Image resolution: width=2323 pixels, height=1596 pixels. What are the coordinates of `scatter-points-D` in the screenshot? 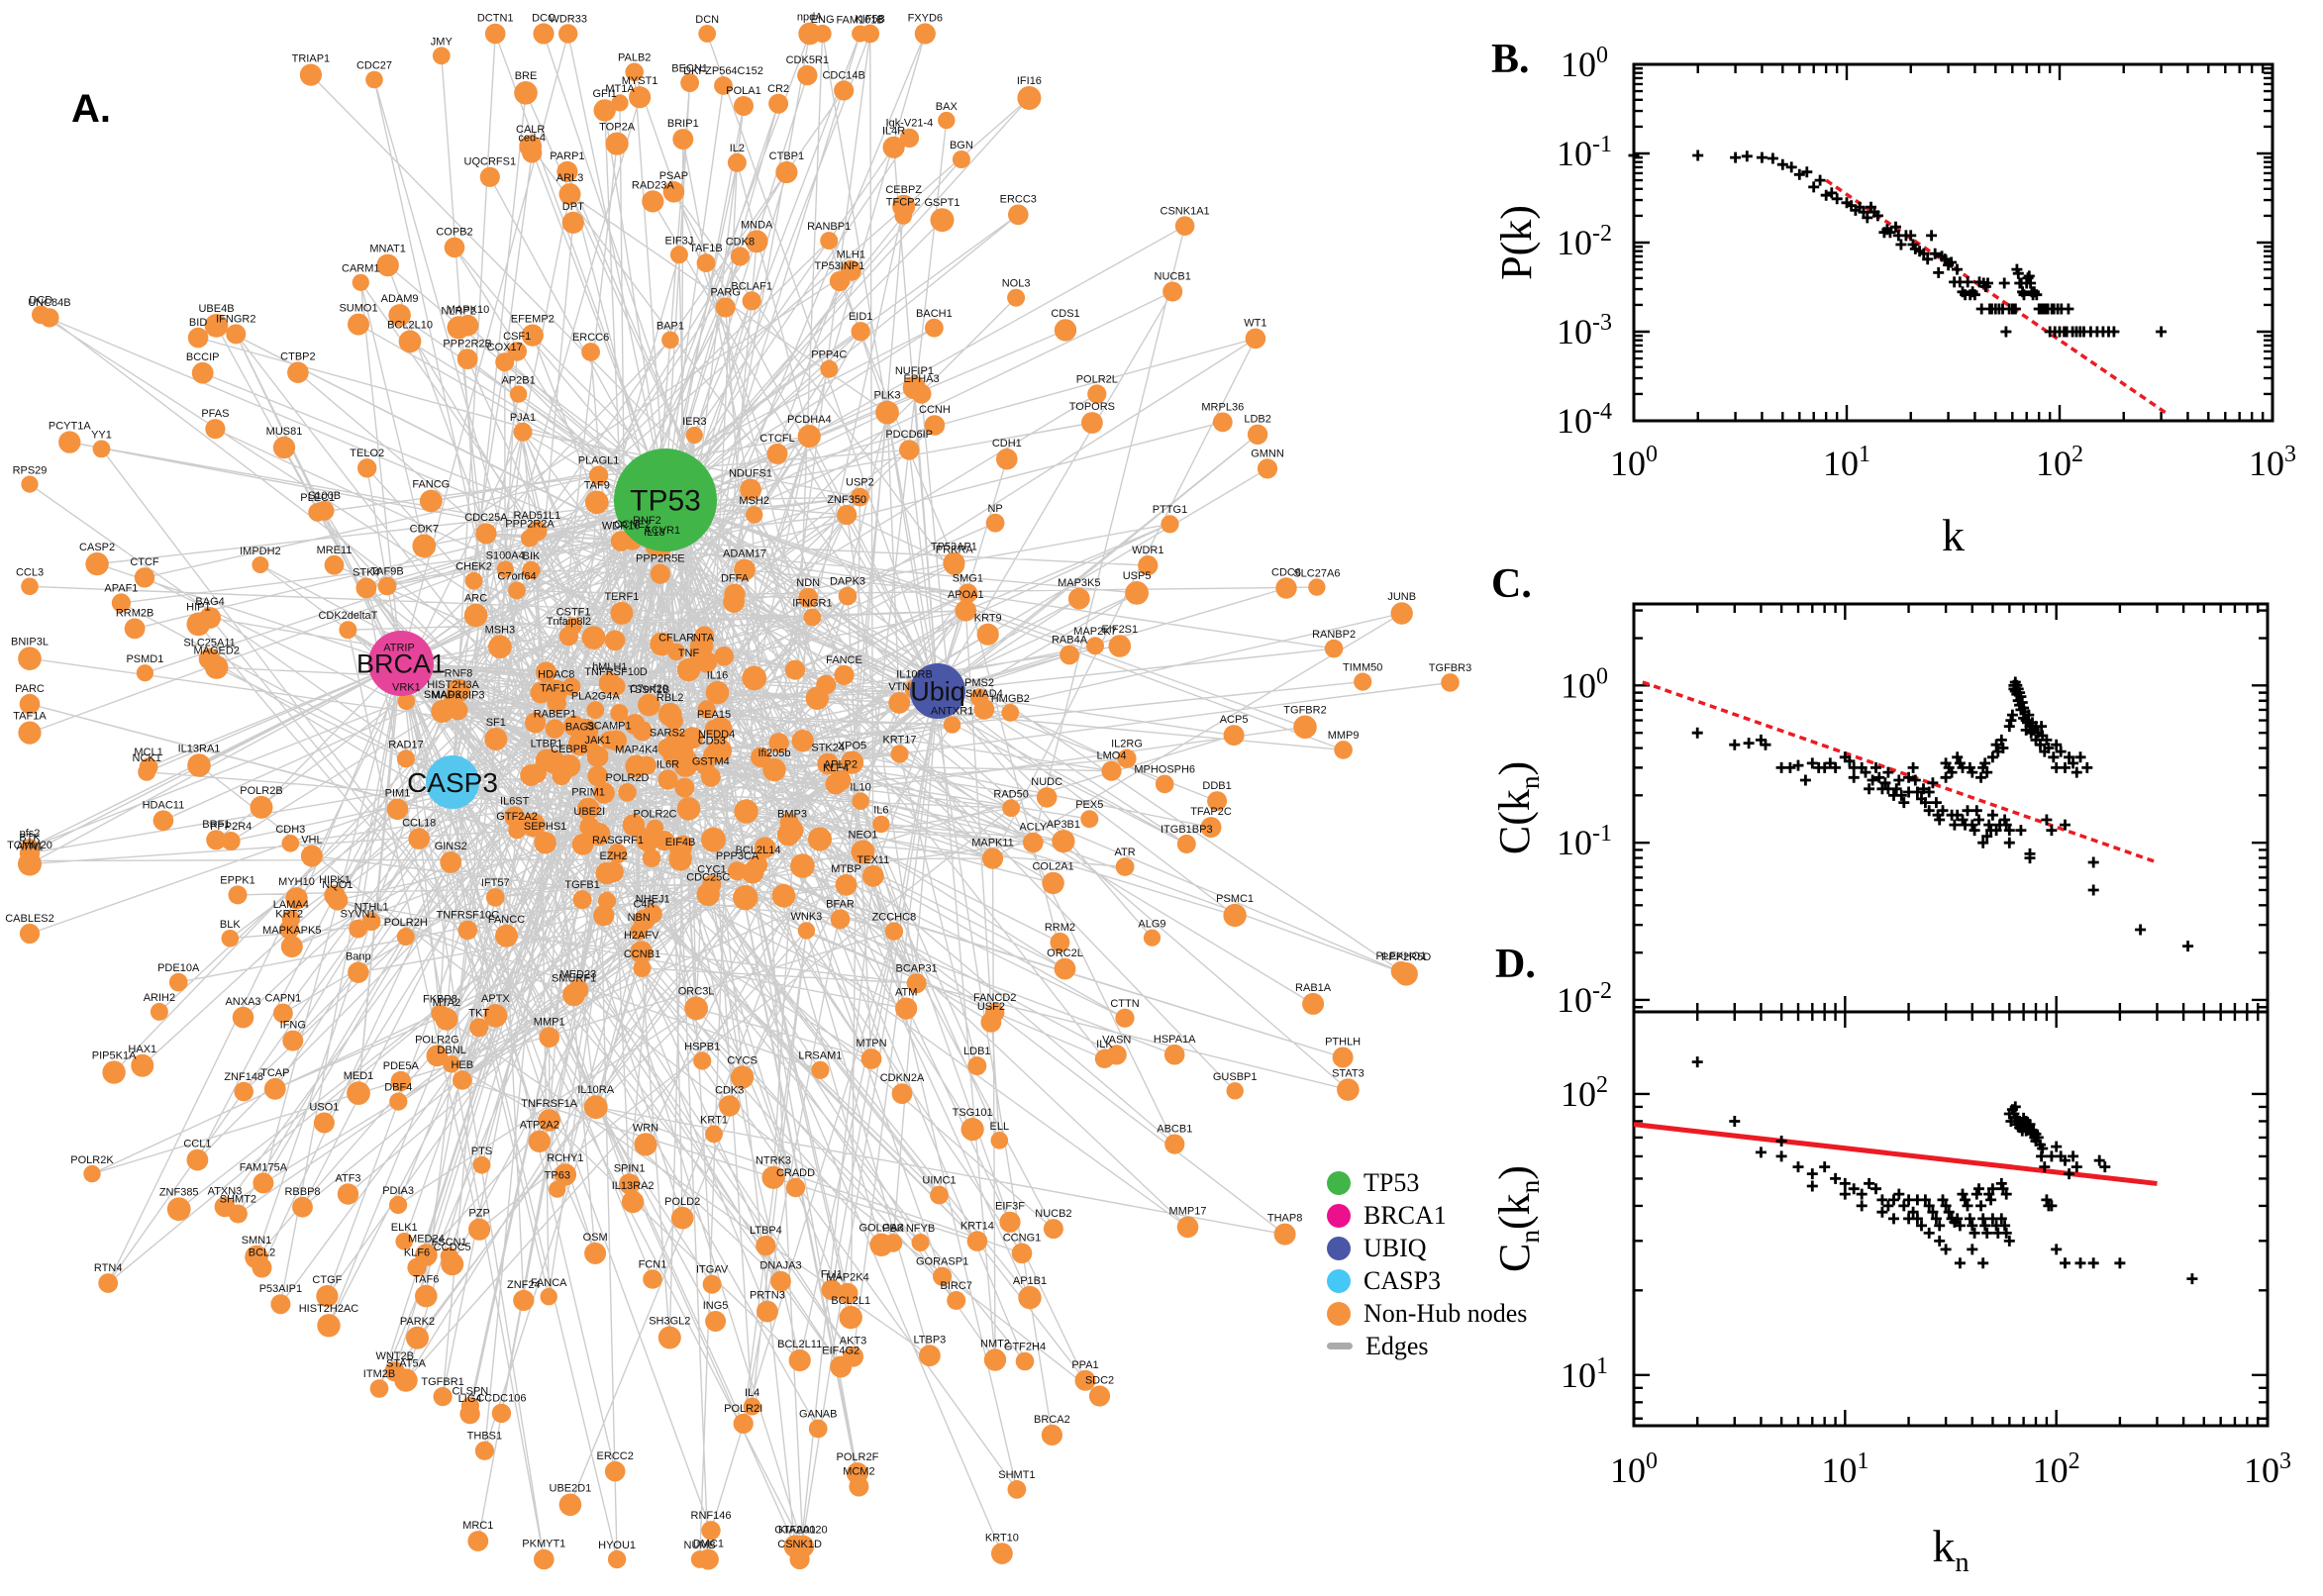 It's located at (1944, 1170).